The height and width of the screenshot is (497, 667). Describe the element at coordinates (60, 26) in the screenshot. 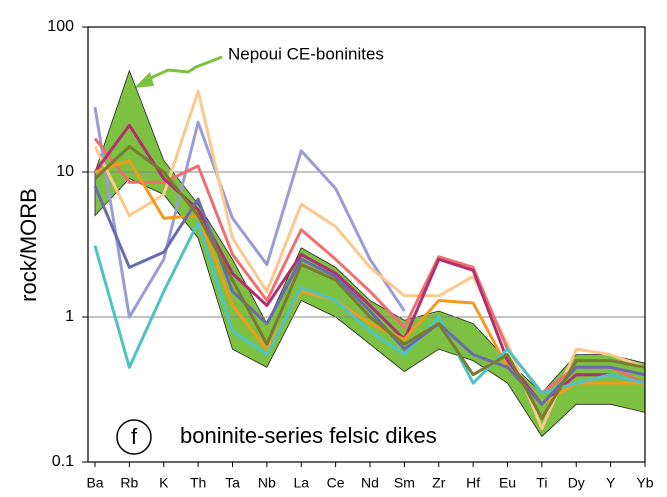

I see `y-tick-label: 100` at that location.